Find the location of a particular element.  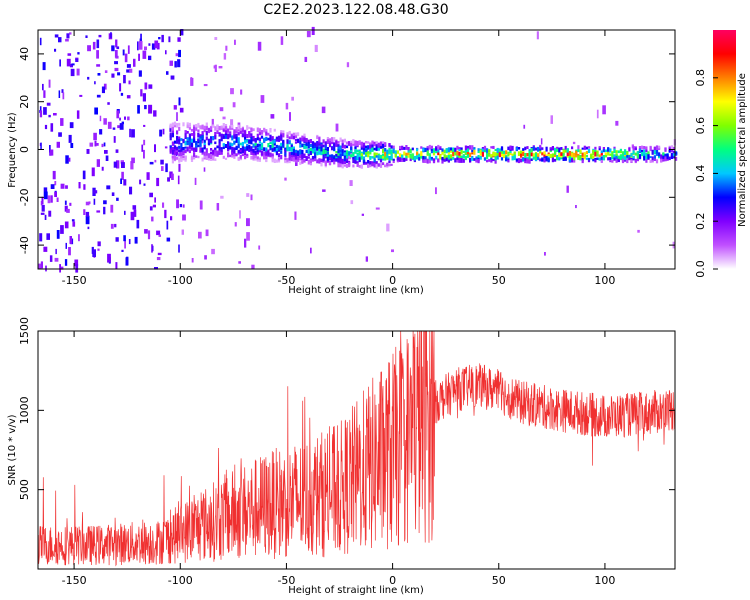

spectrogram-x-tick-label: -50 is located at coordinates (286, 280).